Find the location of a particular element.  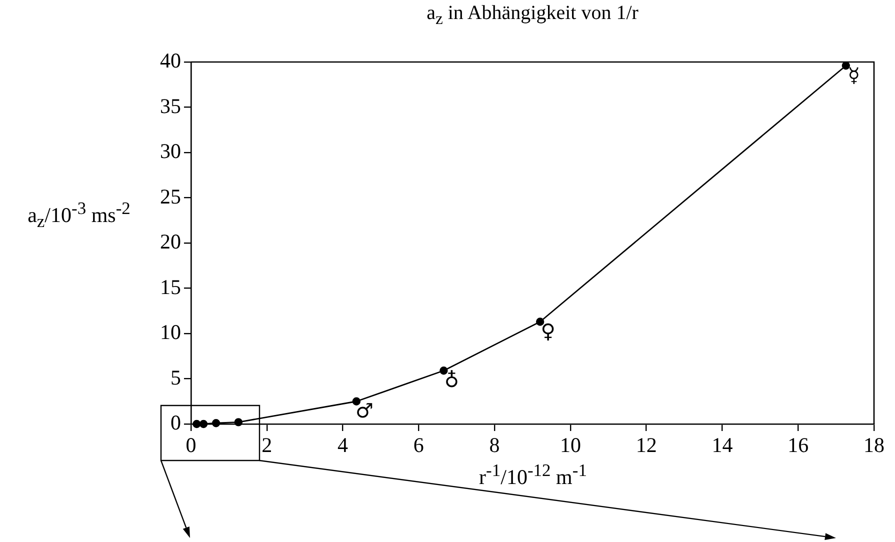

y-tick-label: 40 is located at coordinates (170, 60).